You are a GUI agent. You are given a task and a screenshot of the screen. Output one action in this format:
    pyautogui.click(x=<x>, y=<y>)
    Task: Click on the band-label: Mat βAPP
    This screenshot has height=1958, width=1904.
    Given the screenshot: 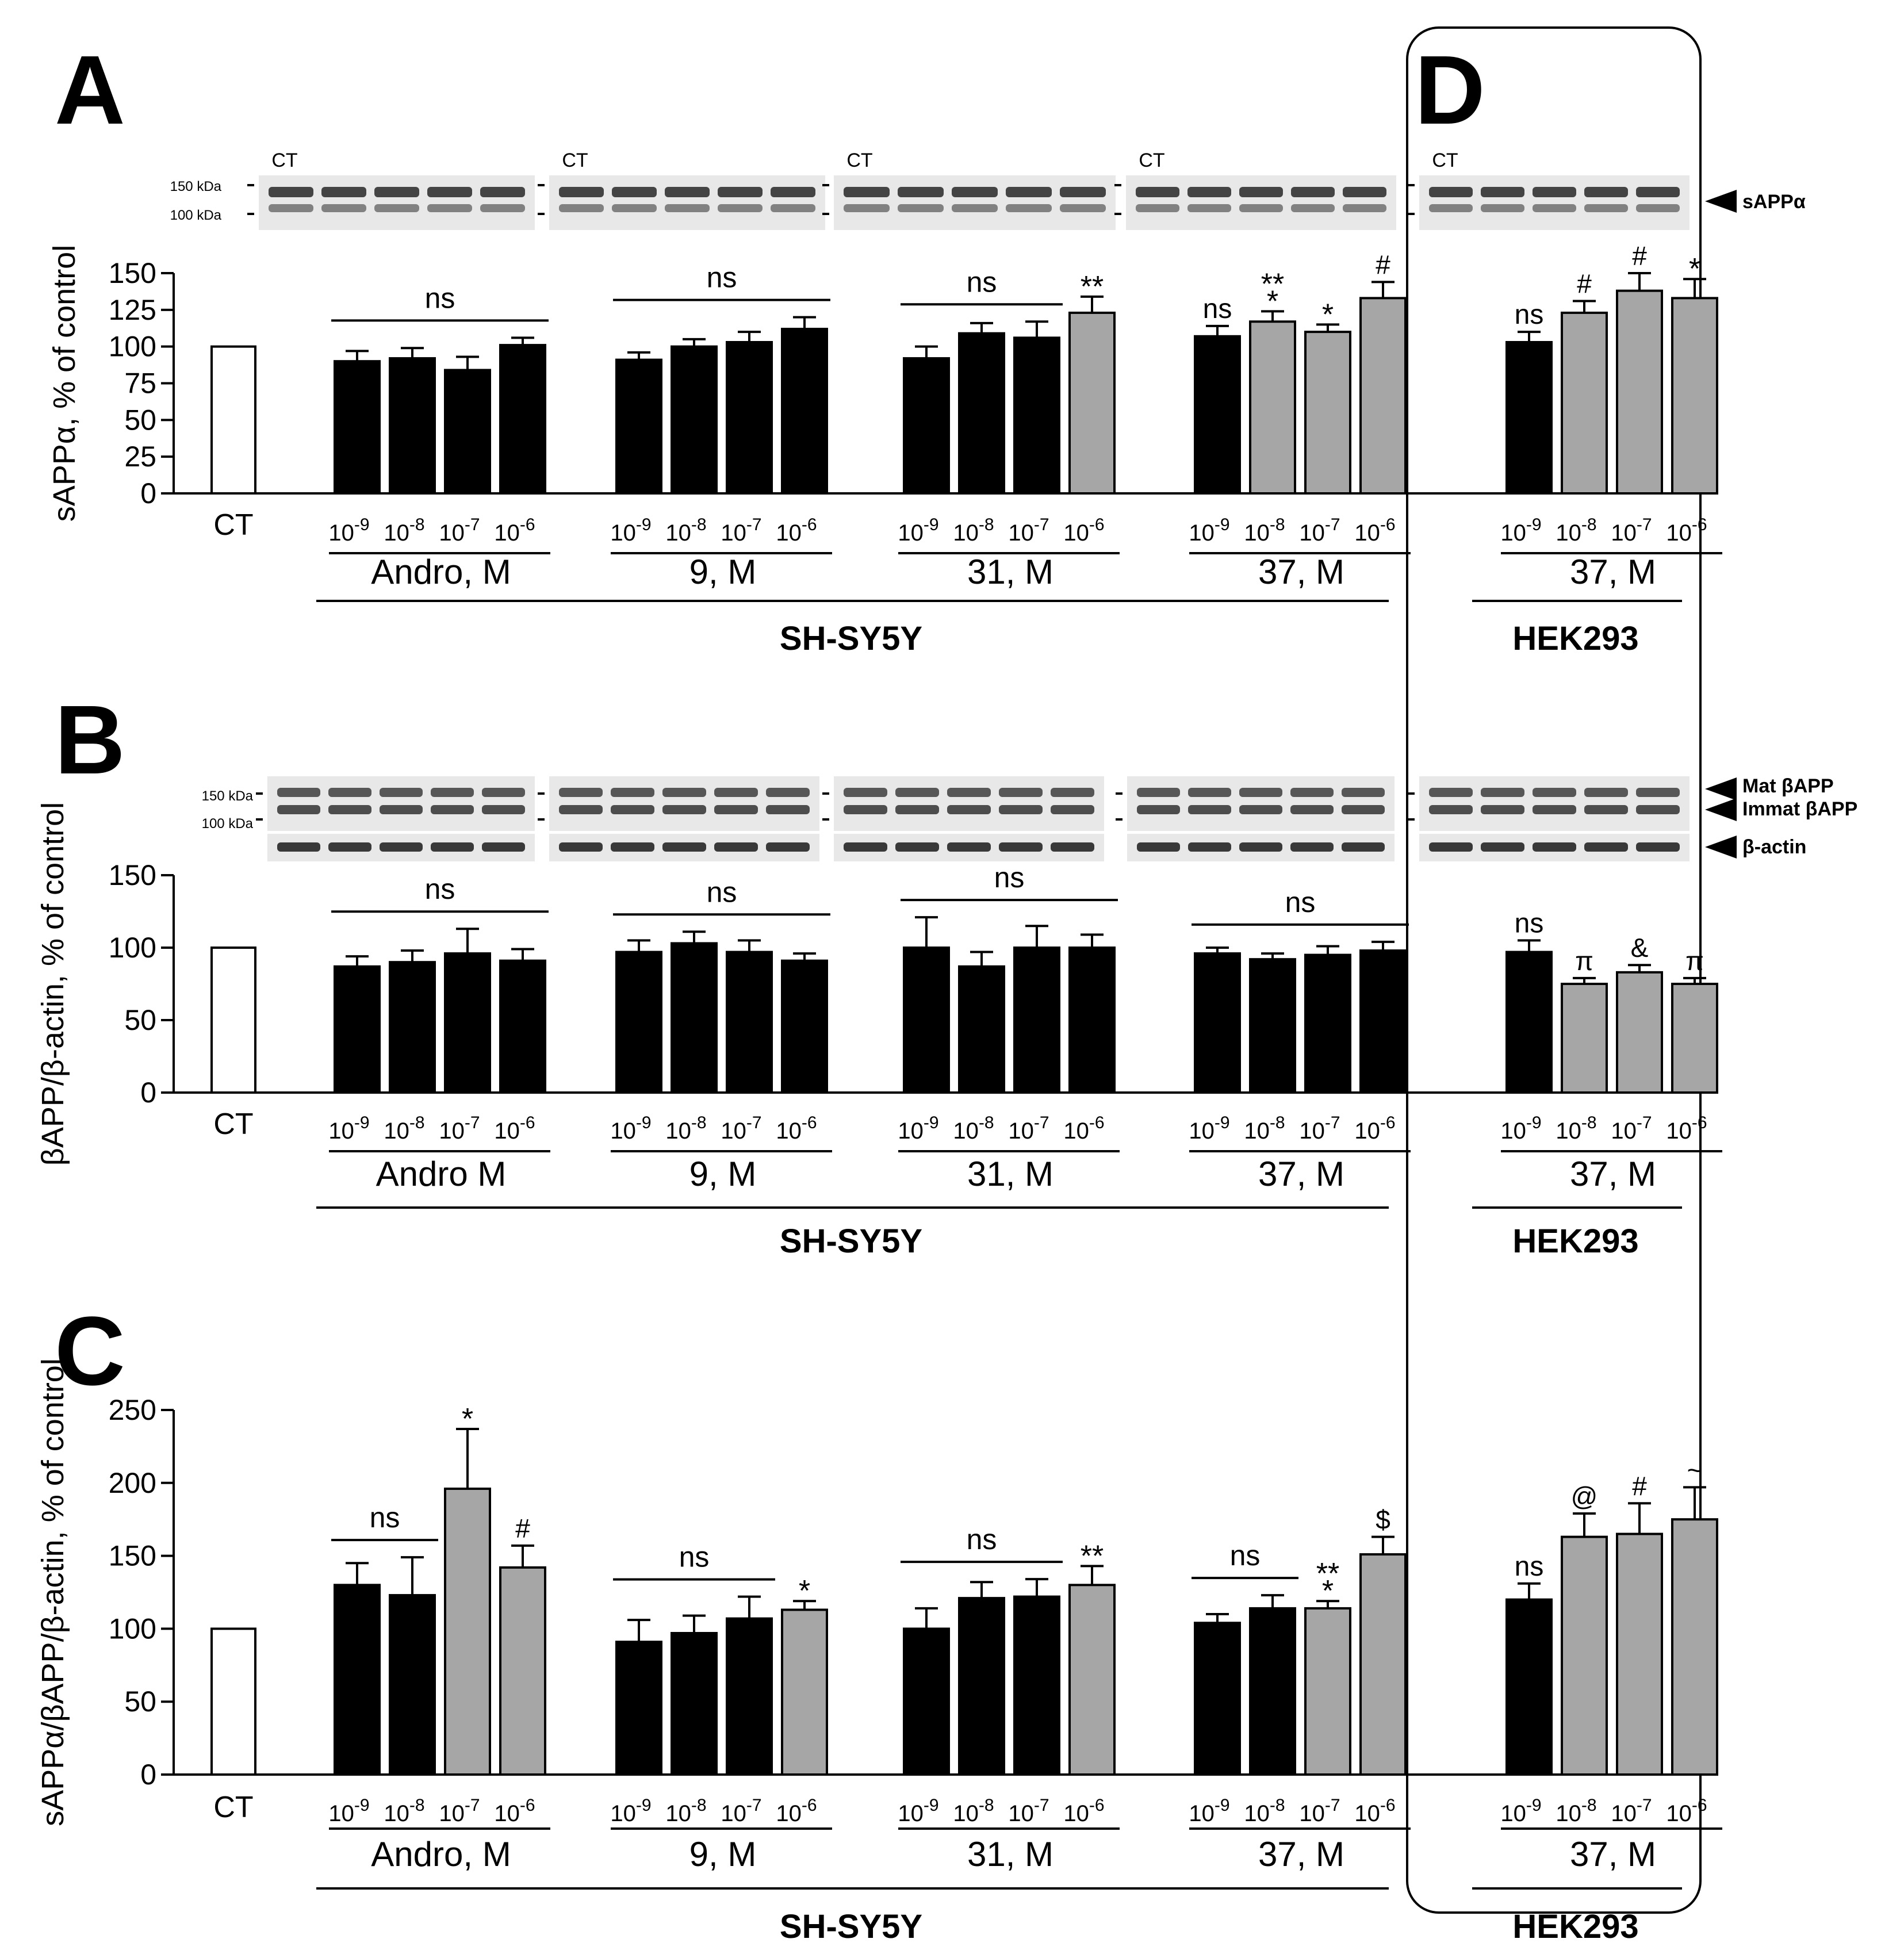 What is the action you would take?
    pyautogui.click(x=1788, y=786)
    